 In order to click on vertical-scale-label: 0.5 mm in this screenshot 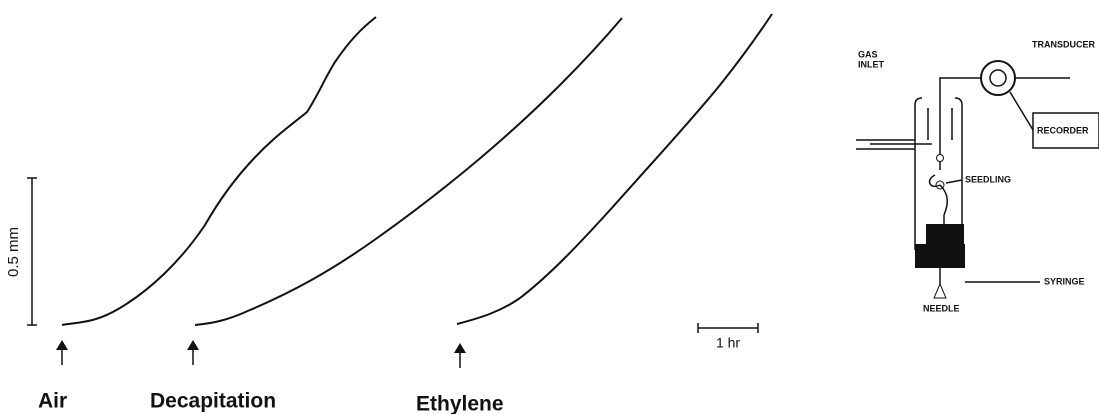, I will do `click(13, 252)`.